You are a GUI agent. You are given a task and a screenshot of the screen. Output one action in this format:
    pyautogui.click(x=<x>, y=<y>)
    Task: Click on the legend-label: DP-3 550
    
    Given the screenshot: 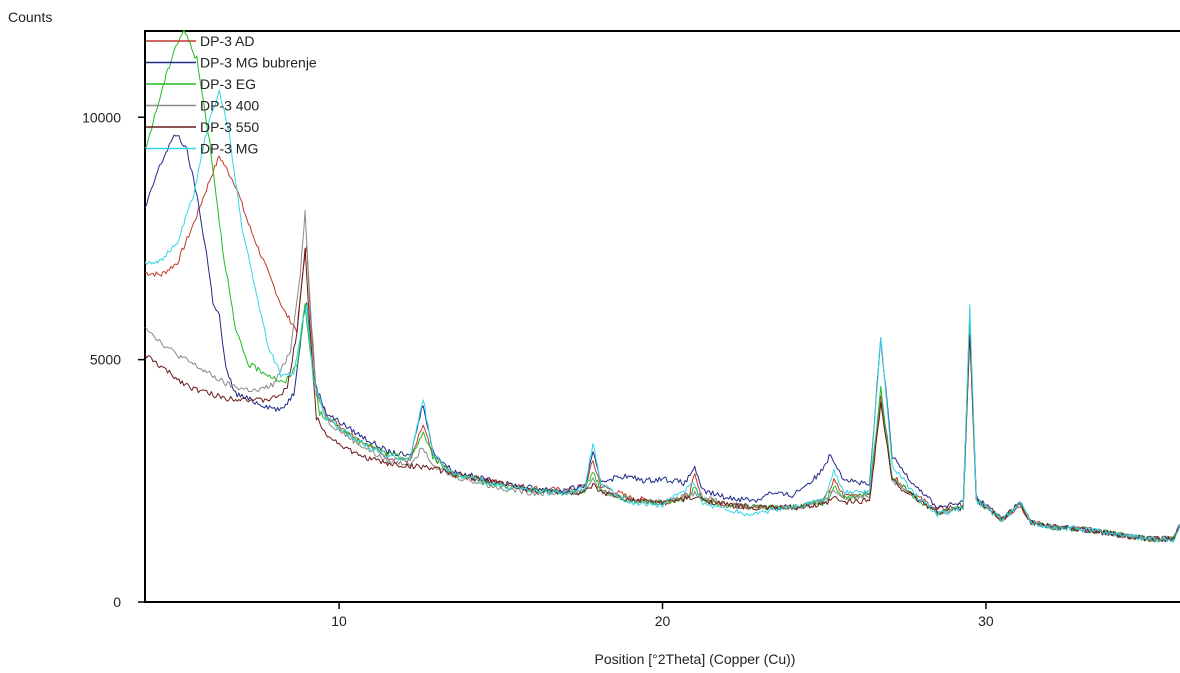 What is the action you would take?
    pyautogui.click(x=229, y=127)
    